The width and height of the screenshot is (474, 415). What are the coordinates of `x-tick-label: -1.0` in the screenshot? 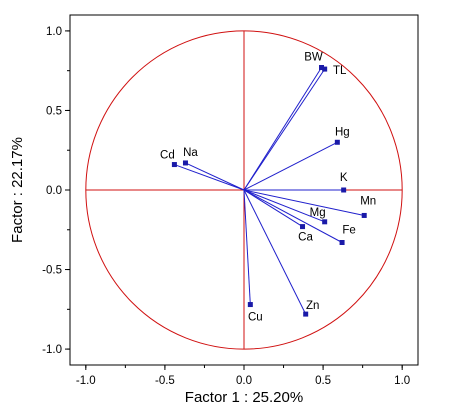 It's located at (86, 381).